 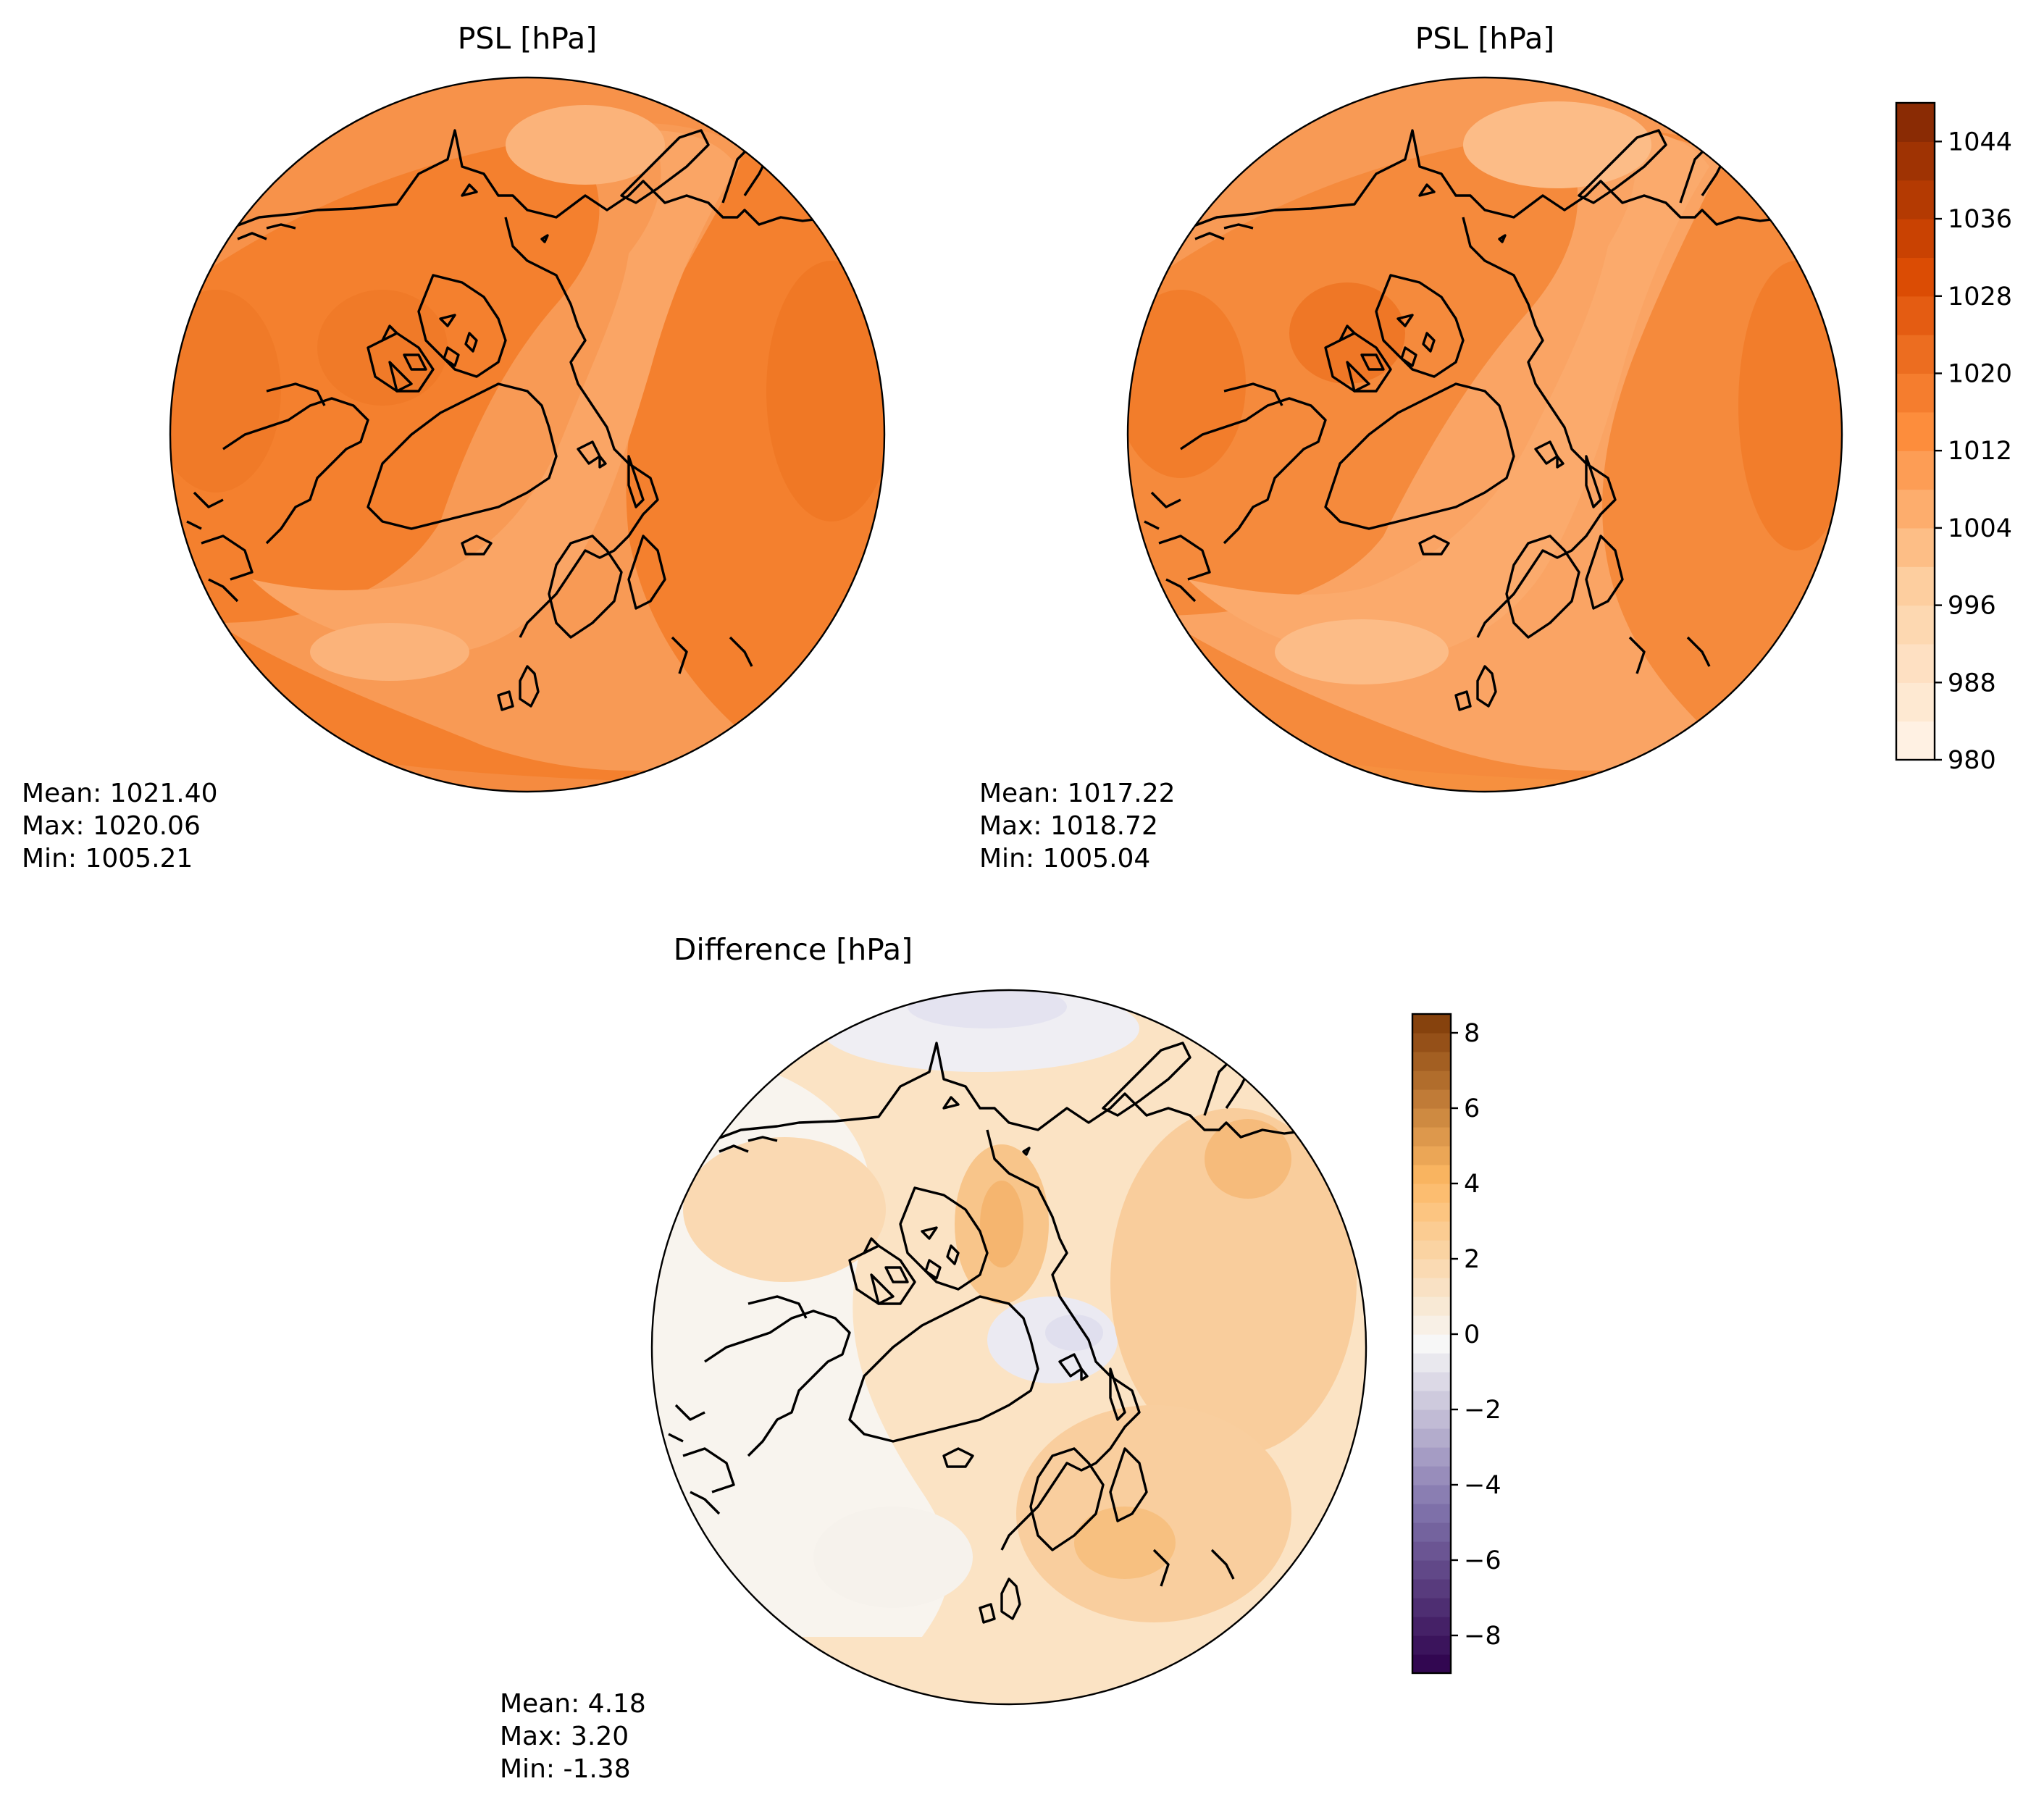 What do you see at coordinates (1472, 1033) in the screenshot?
I see `colorbar-tick-label: 8` at bounding box center [1472, 1033].